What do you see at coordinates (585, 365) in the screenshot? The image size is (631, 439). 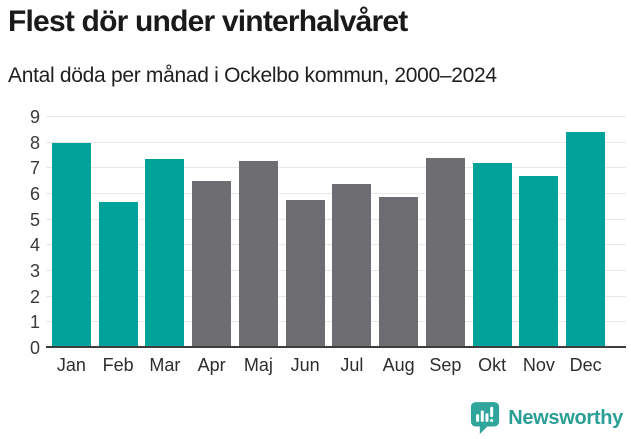 I see `x-axis-label: Dec` at bounding box center [585, 365].